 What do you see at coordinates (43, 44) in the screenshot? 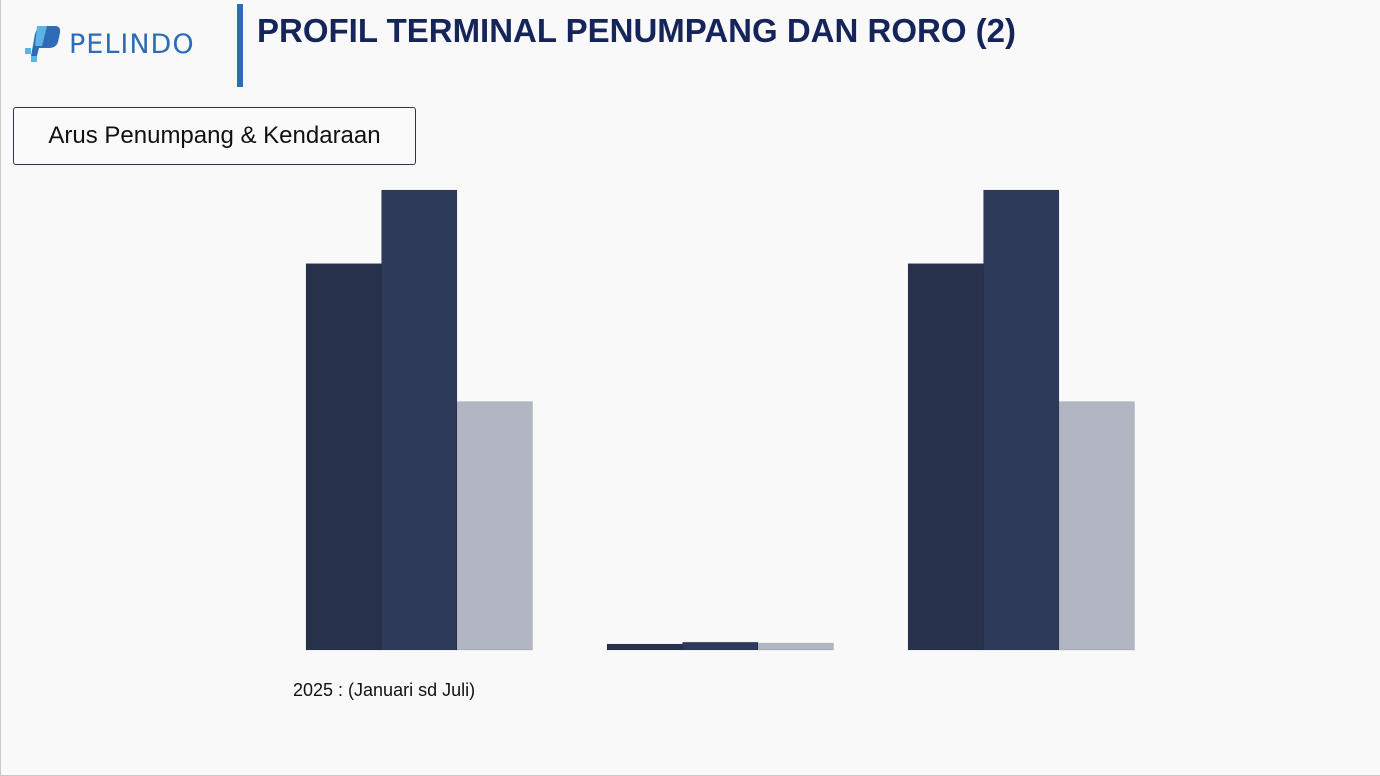
I see `pelindo-logo-icon` at bounding box center [43, 44].